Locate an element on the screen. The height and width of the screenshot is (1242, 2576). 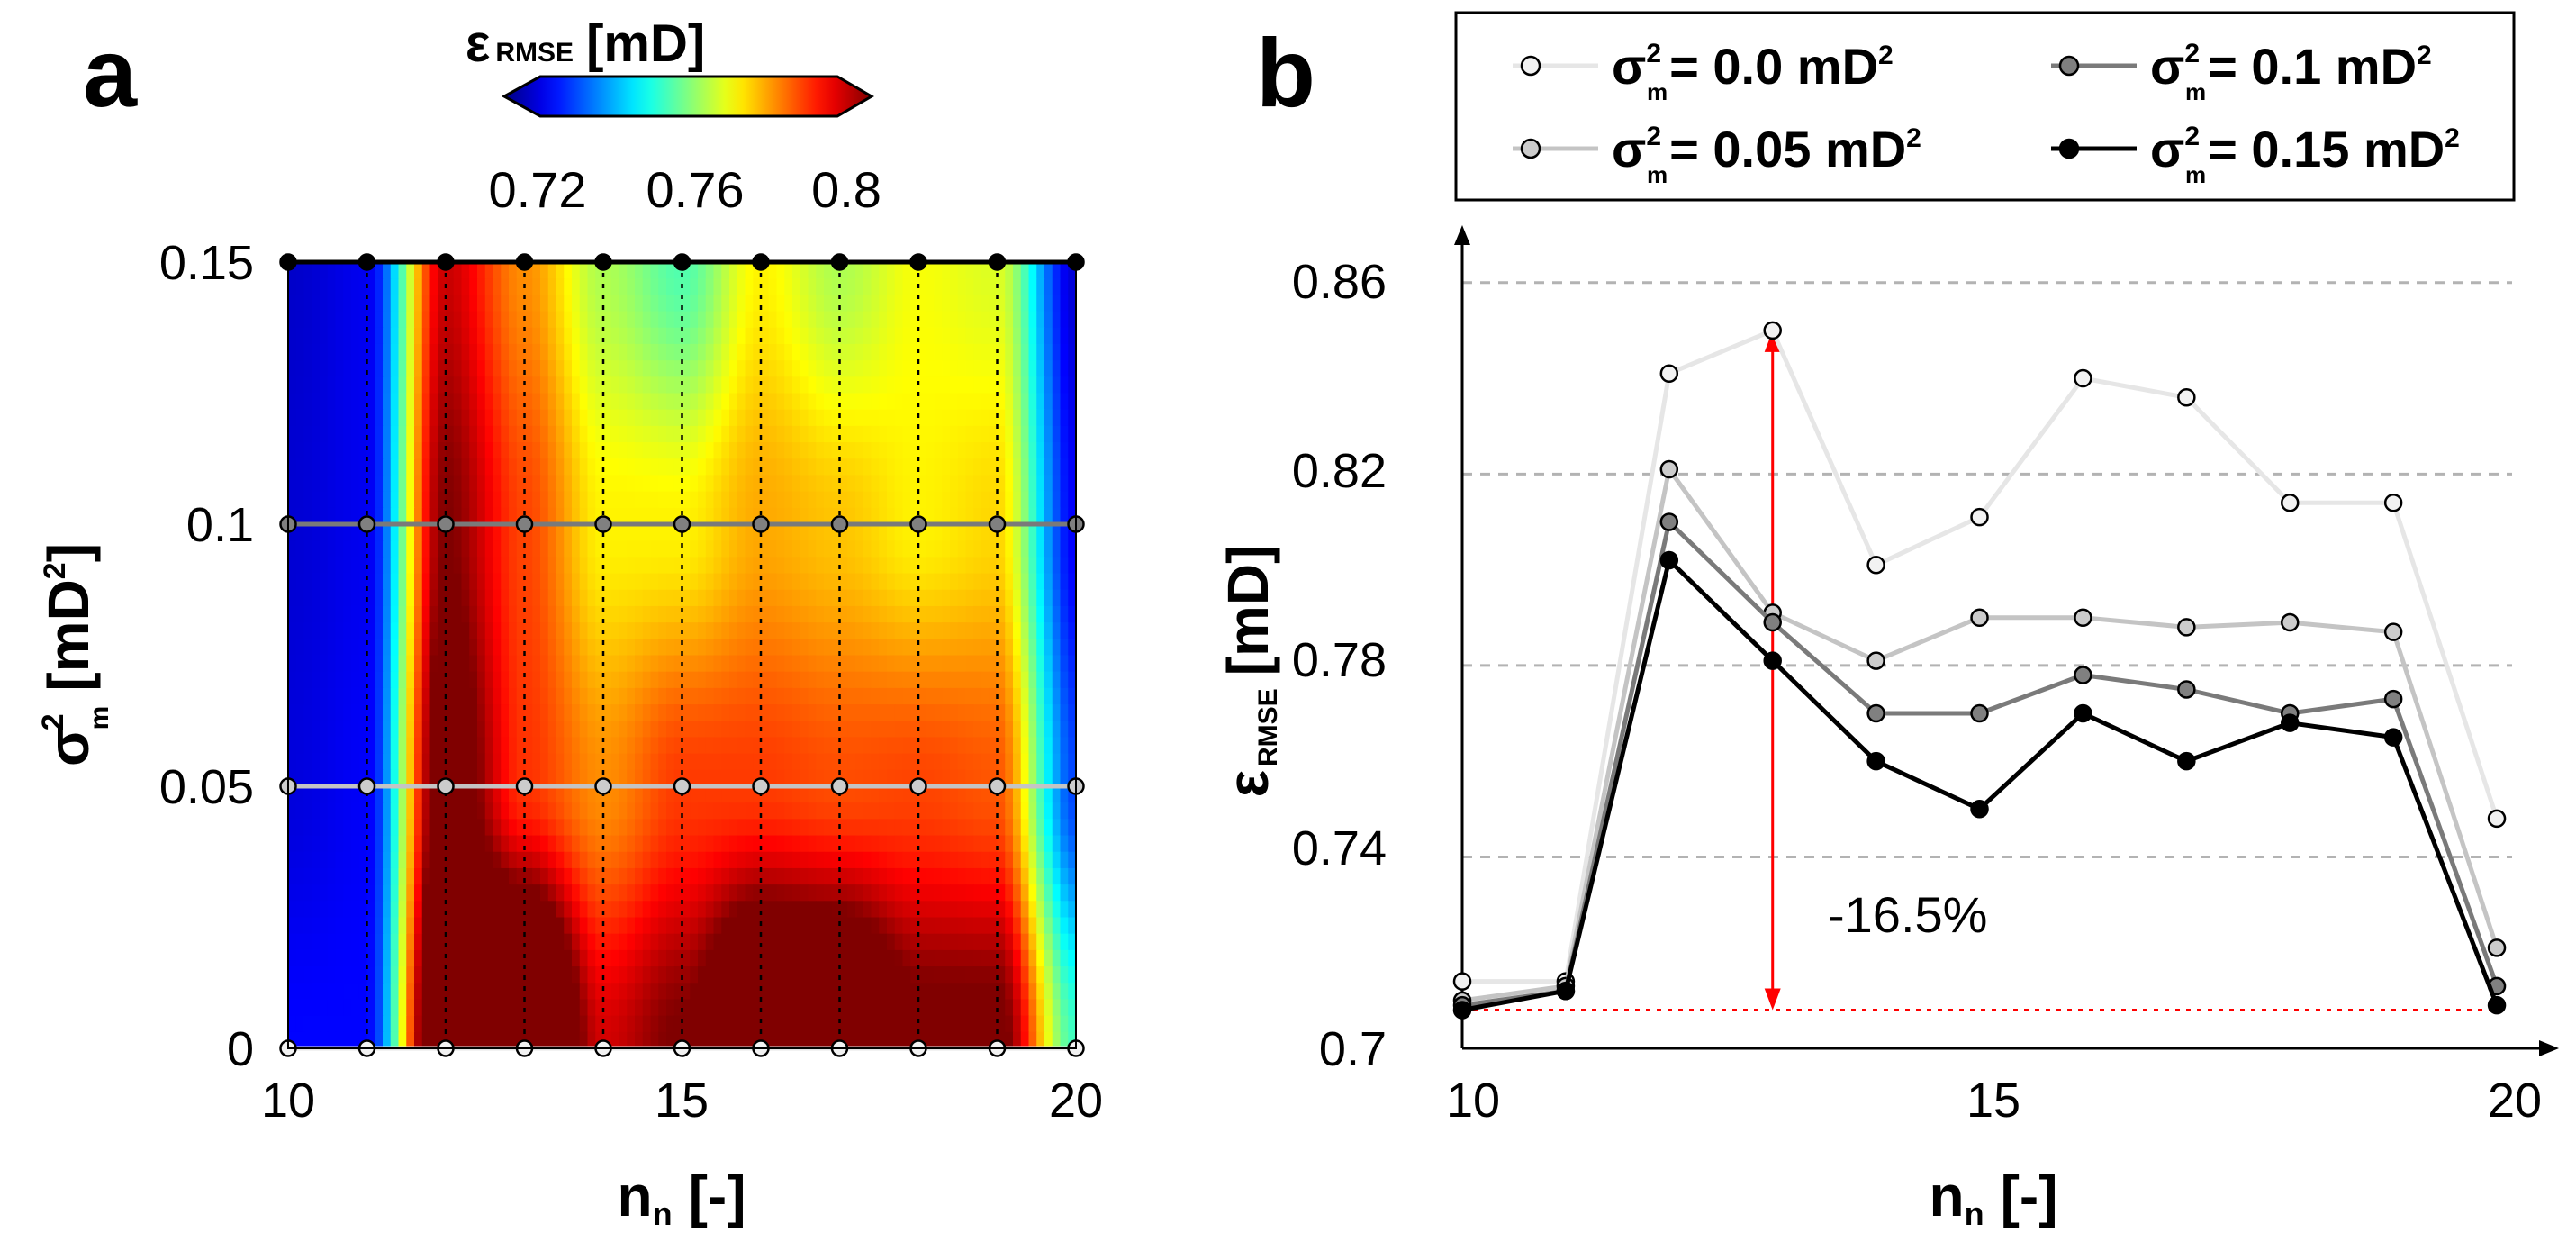
series-point is located at coordinates (2083, 713).